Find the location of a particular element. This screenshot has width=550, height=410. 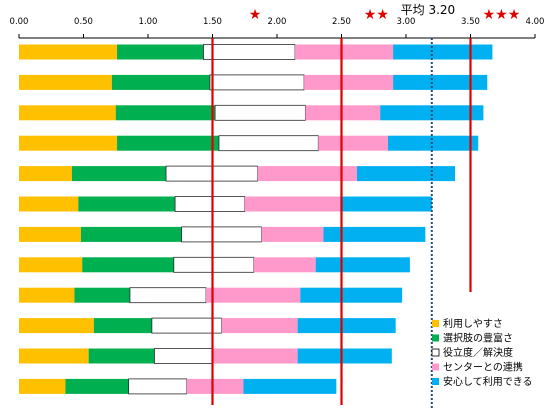

x-tick-label: 2.50 is located at coordinates (341, 22).